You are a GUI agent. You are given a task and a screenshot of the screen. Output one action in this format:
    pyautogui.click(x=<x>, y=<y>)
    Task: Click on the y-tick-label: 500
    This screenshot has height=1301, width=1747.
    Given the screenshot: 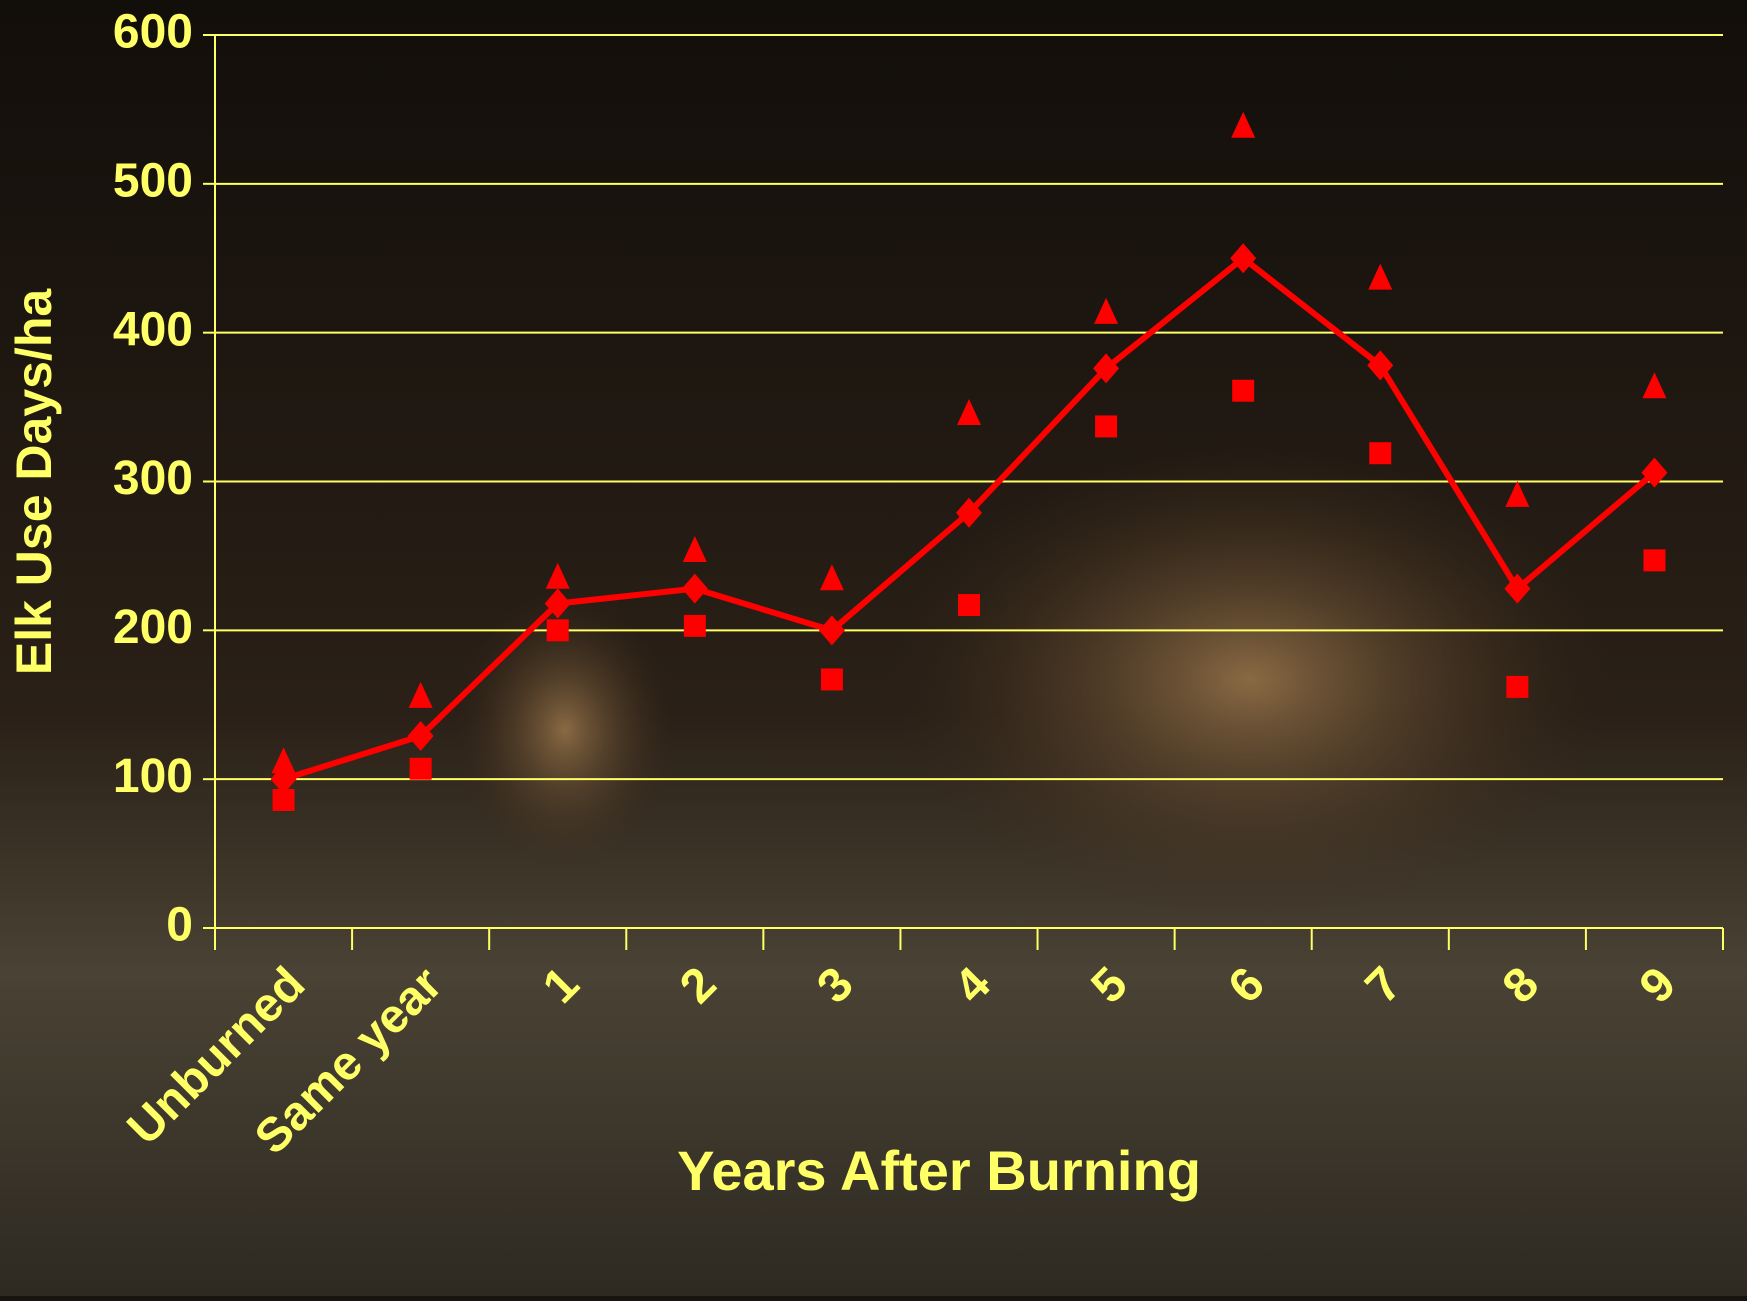 What is the action you would take?
    pyautogui.click(x=153, y=181)
    